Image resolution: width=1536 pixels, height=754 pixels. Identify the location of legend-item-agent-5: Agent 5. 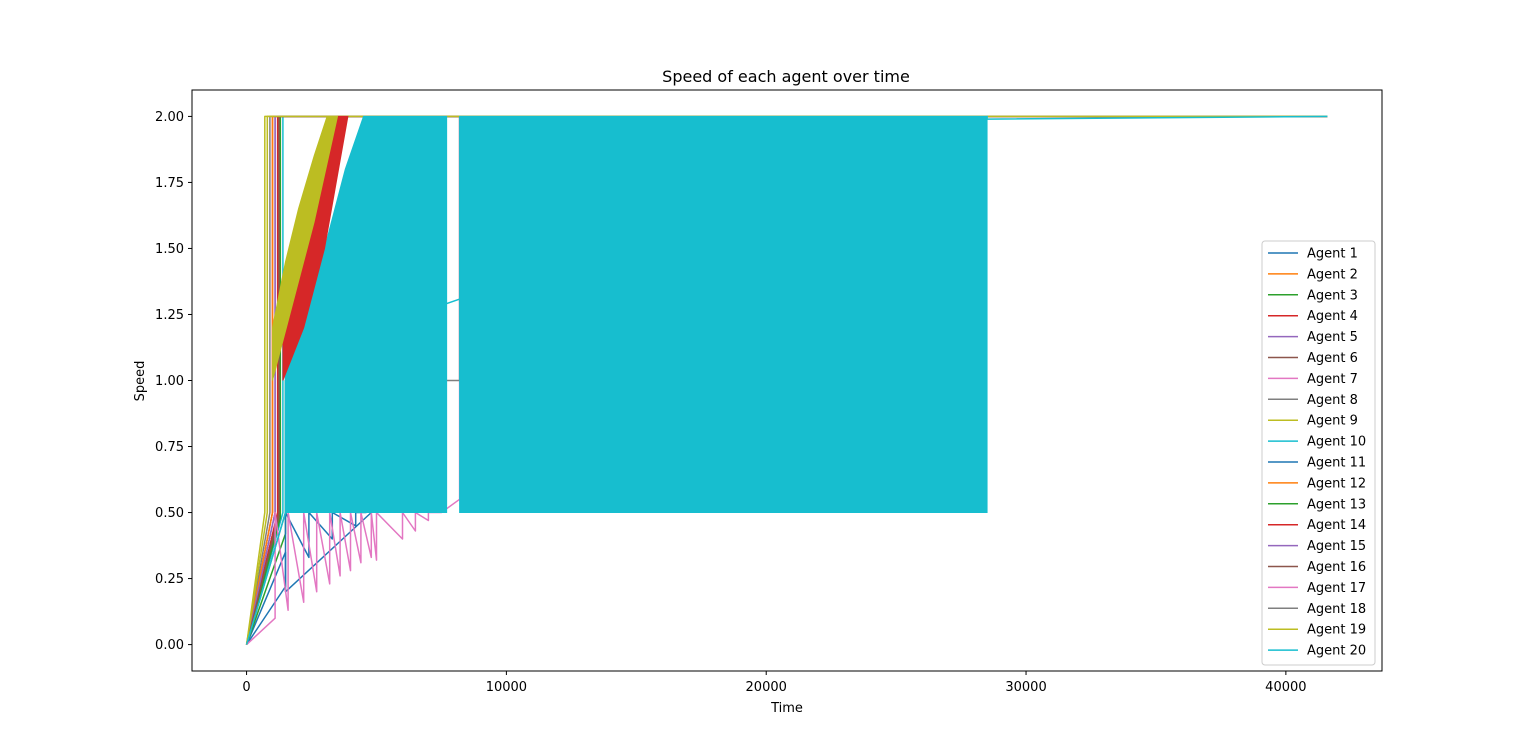
(1313, 337).